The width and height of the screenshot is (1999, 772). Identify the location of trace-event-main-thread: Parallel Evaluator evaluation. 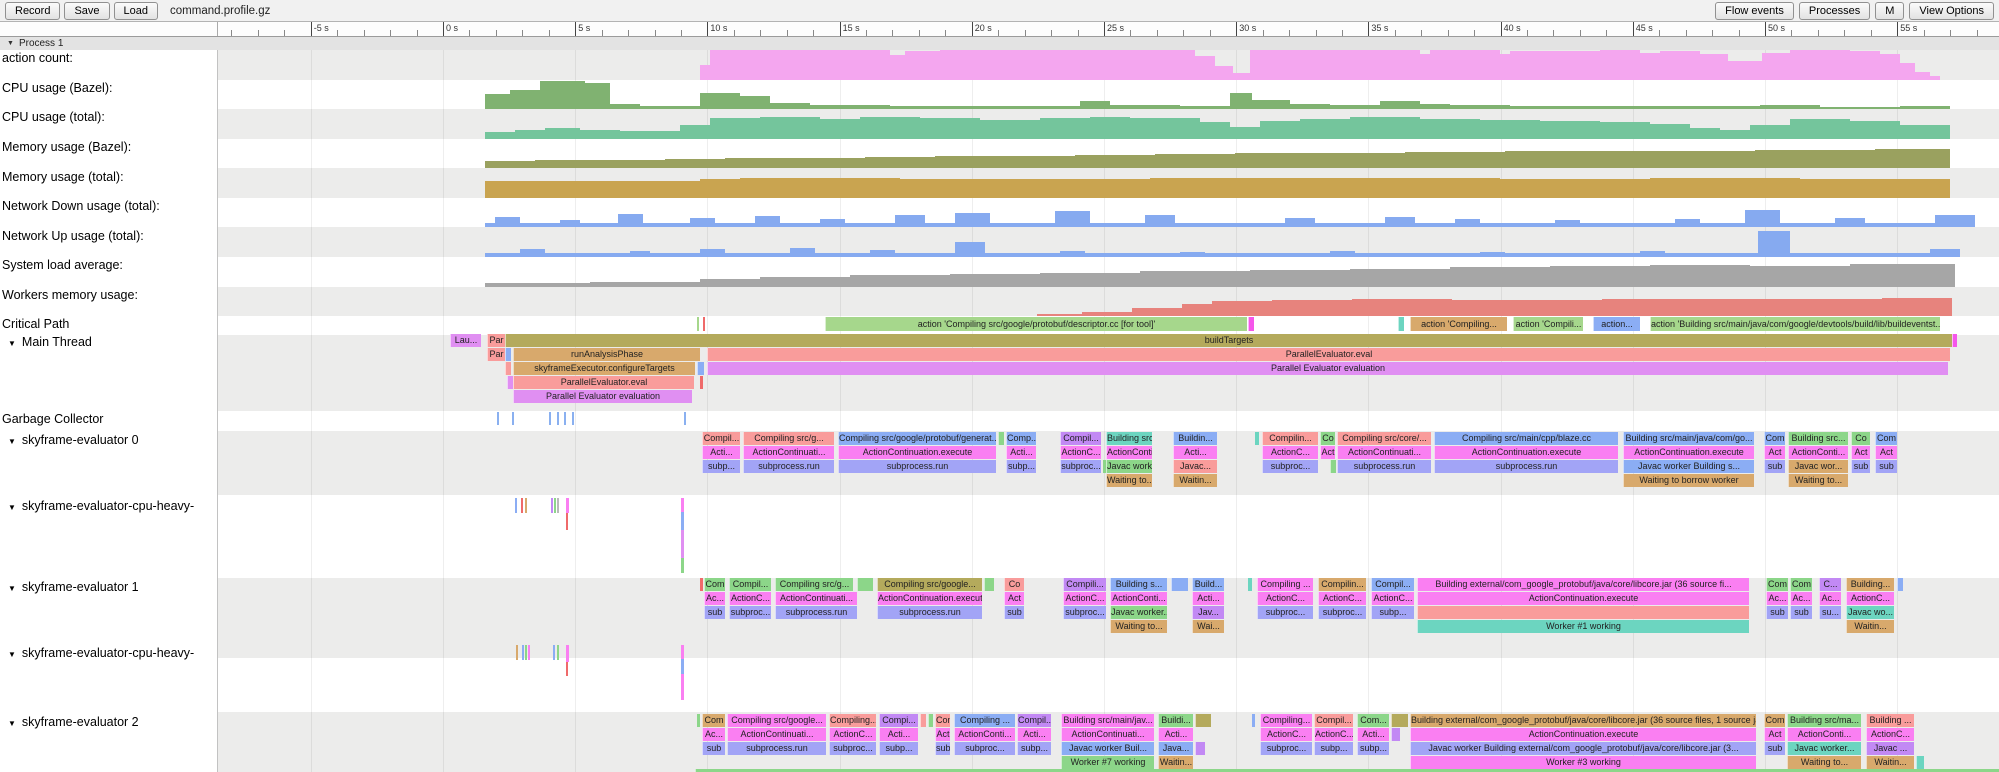
(1327, 368).